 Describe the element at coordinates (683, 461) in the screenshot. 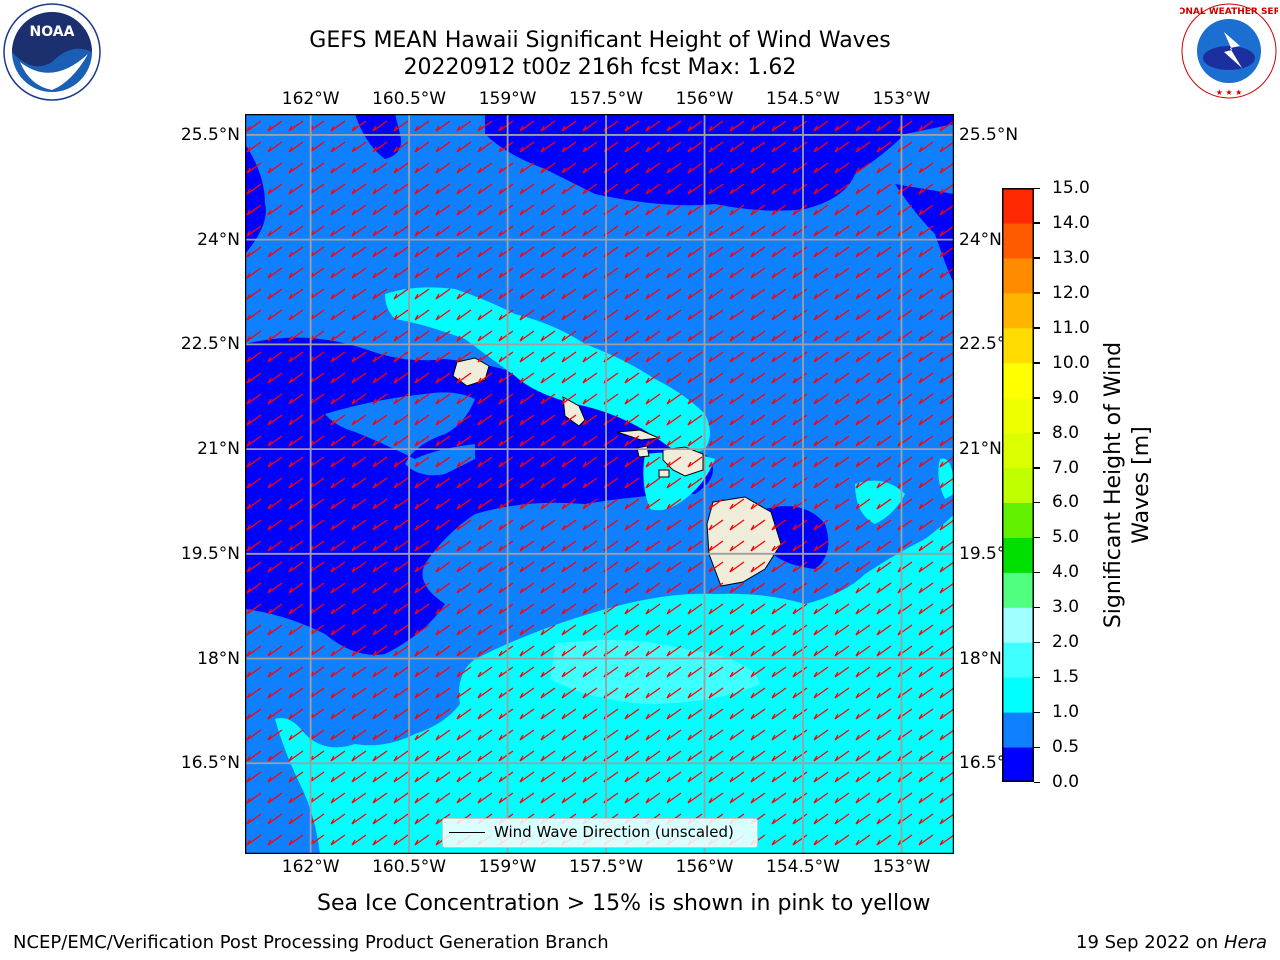

I see `island-maui` at that location.